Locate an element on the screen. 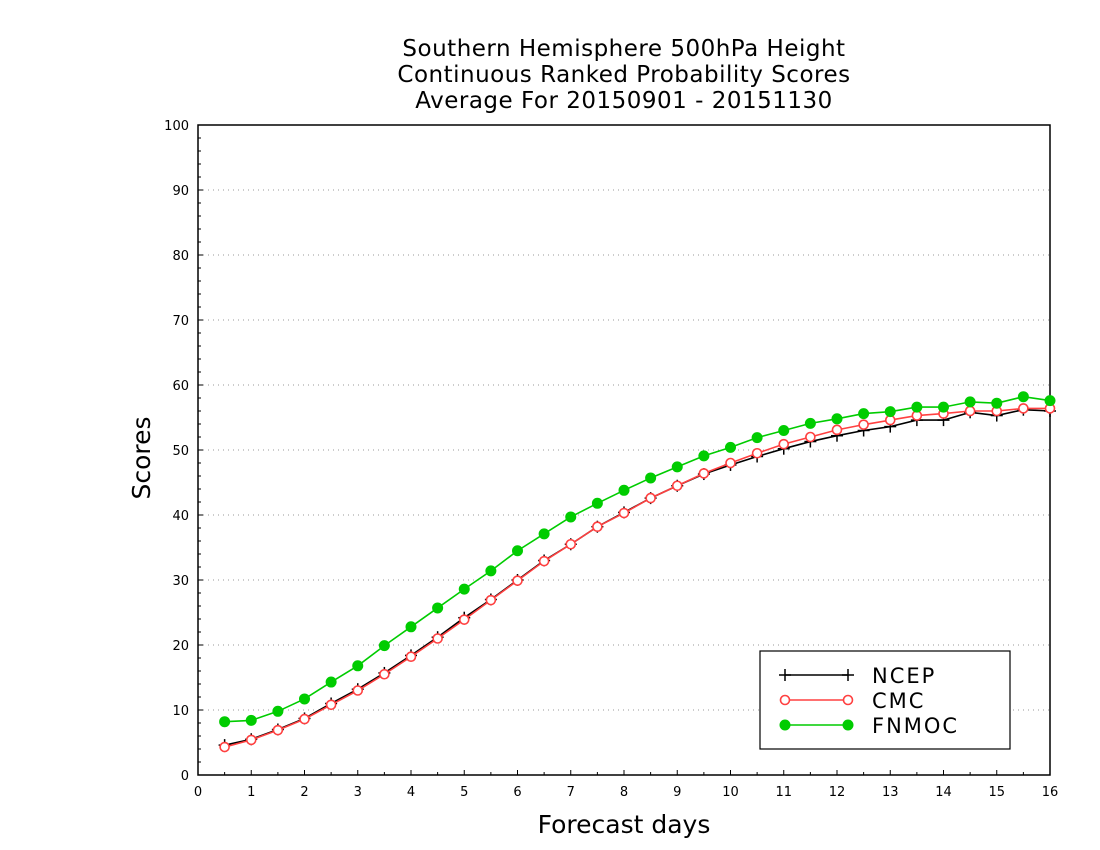 This screenshot has height=850, width=1100. y-tick-label: 80 is located at coordinates (180, 256).